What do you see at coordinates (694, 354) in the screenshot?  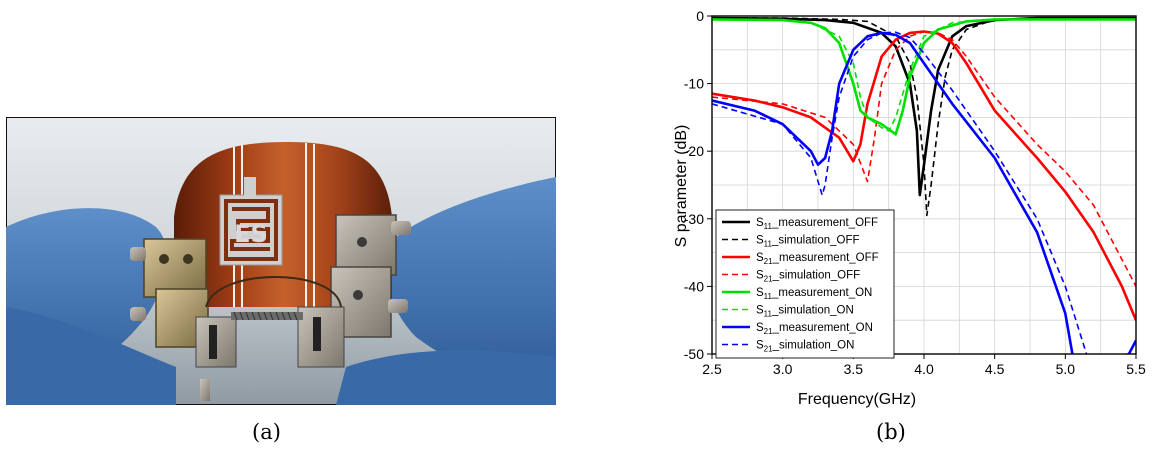 I see `y-tick-label: -50` at bounding box center [694, 354].